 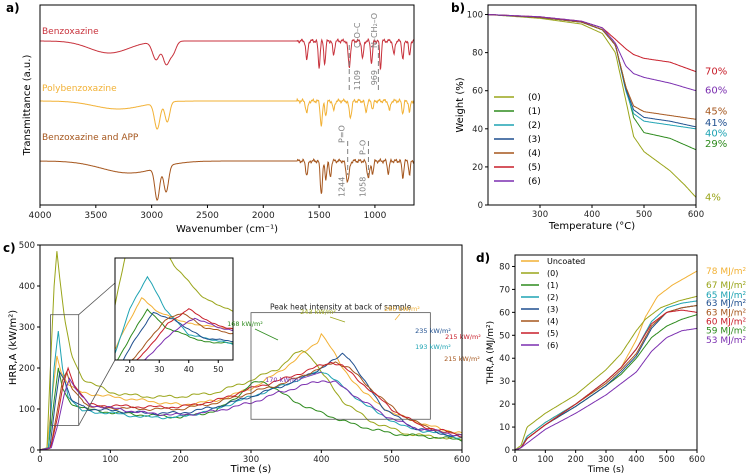 What do you see at coordinates (504, 290) in the screenshot?
I see `y-tick-label: 70` at bounding box center [504, 290].